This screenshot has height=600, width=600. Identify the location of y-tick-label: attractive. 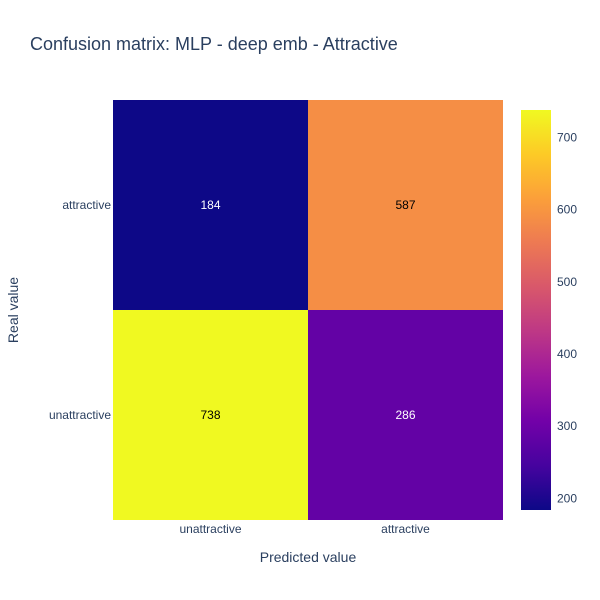
(86, 205).